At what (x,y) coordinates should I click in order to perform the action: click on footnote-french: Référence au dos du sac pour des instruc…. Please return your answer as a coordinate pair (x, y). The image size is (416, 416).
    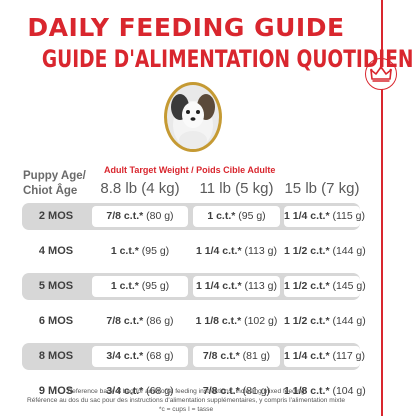
    Looking at the image, I should click on (186, 400).